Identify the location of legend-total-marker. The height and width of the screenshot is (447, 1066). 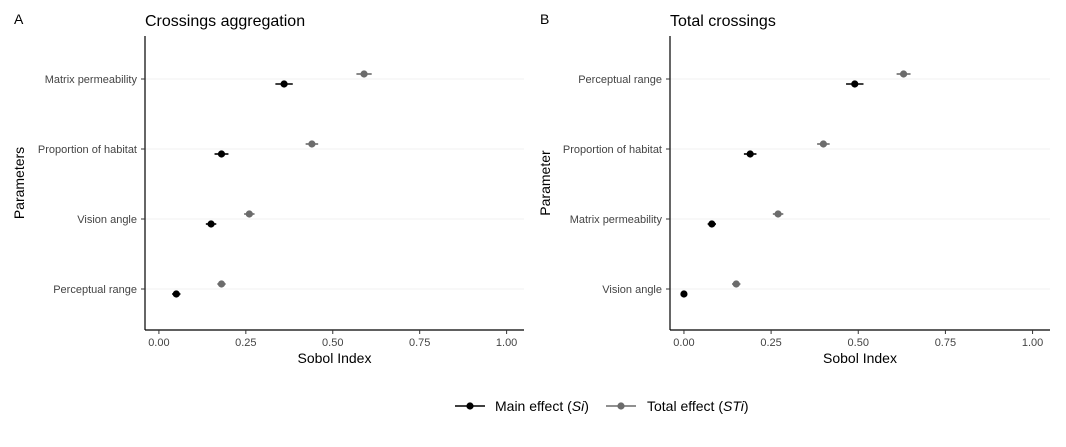
(621, 406).